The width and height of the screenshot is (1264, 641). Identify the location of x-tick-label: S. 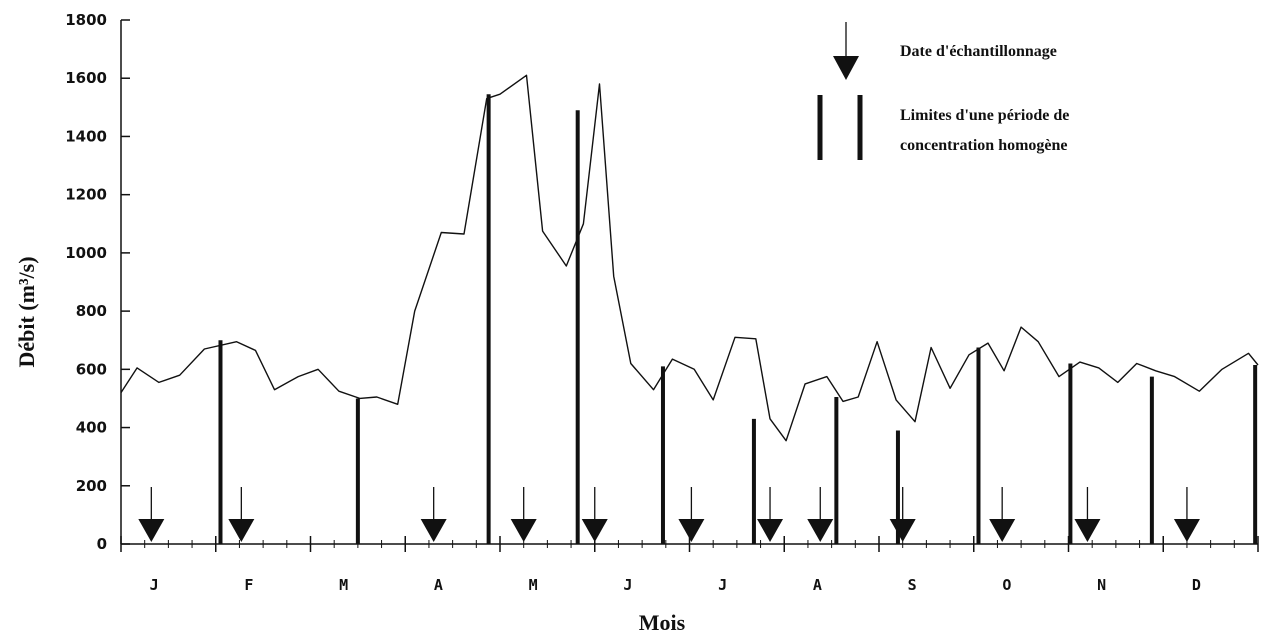
(912, 585).